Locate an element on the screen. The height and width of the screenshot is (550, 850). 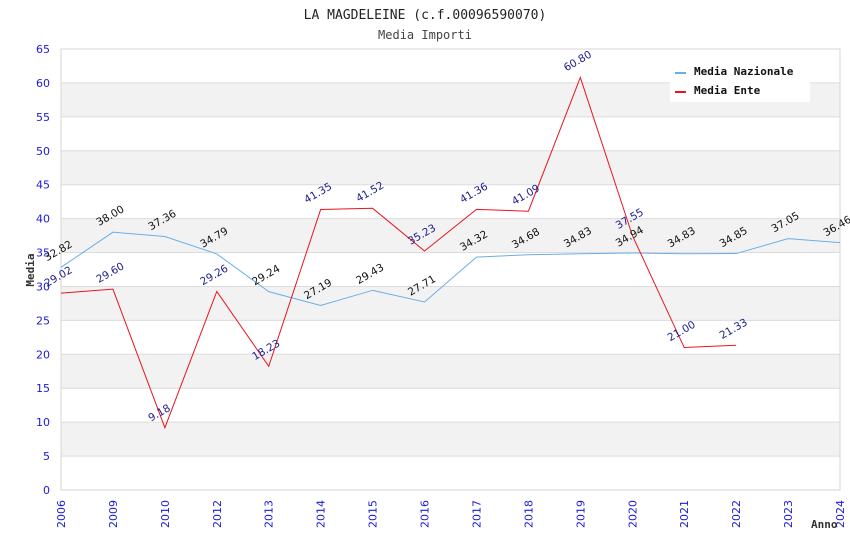
x-tick-label: 2015 is located at coordinates (373, 514).